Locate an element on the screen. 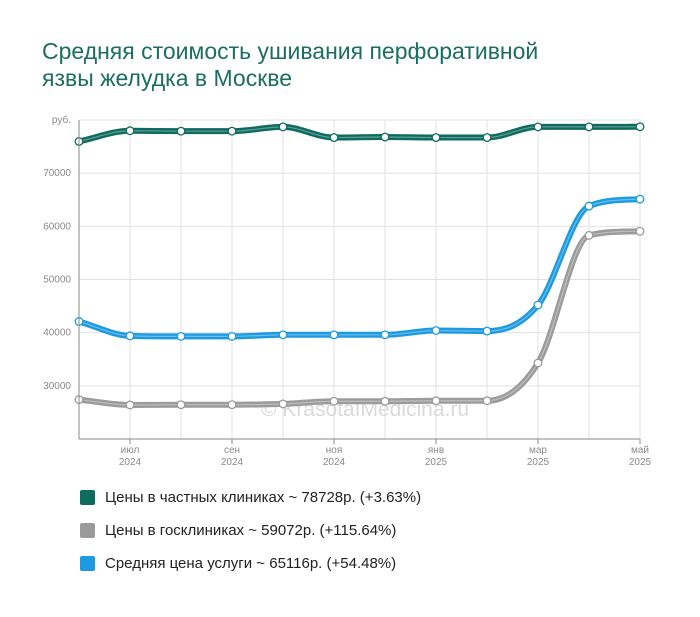 The height and width of the screenshot is (617, 700). legend-label-average: Средняя цена услуги ~ 65116р. (+54.48%) is located at coordinates (251, 563).